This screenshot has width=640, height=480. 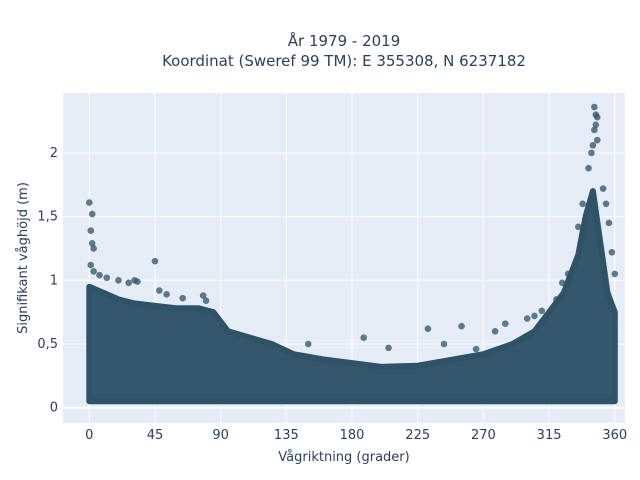 What do you see at coordinates (54, 153) in the screenshot?
I see `y-tick-label: 2` at bounding box center [54, 153].